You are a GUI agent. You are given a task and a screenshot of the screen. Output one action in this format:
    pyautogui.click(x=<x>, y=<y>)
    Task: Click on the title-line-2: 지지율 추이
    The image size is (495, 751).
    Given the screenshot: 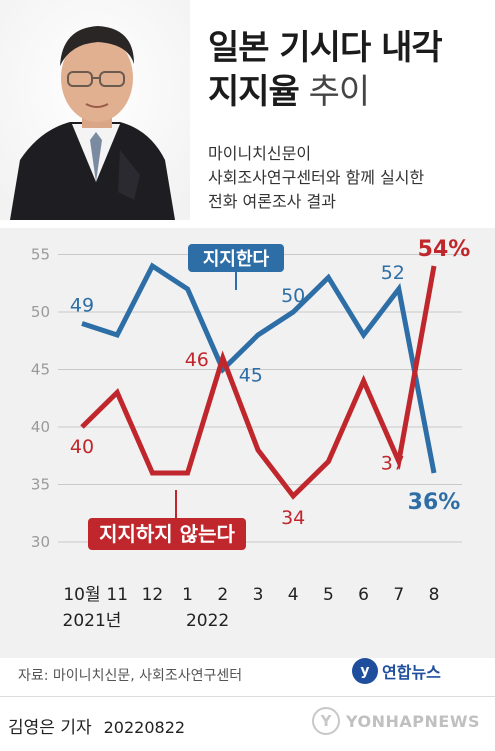 What is the action you would take?
    pyautogui.click(x=325, y=92)
    